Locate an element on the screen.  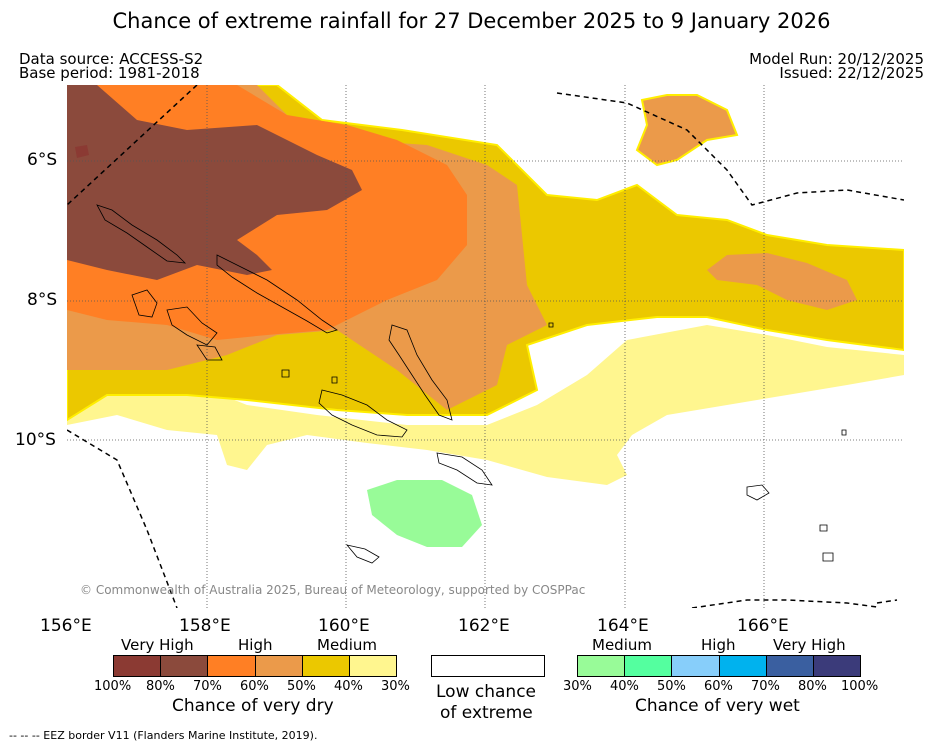
lat-label-10s: 10°S is located at coordinates (35, 440).